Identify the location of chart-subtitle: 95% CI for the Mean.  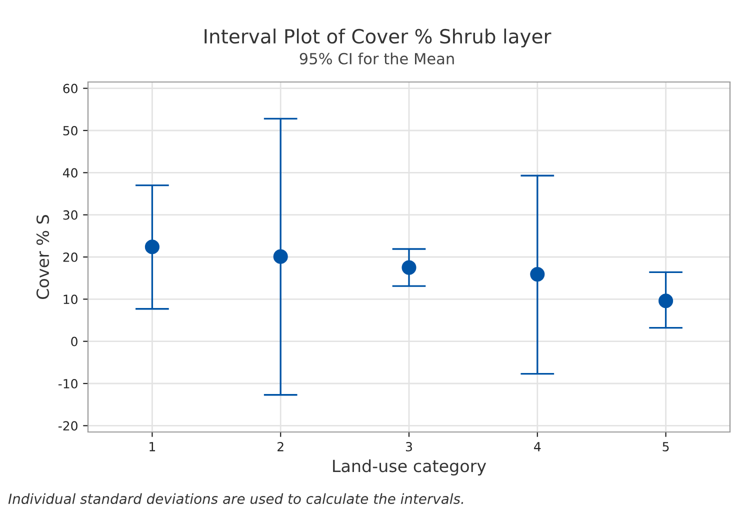
(377, 58).